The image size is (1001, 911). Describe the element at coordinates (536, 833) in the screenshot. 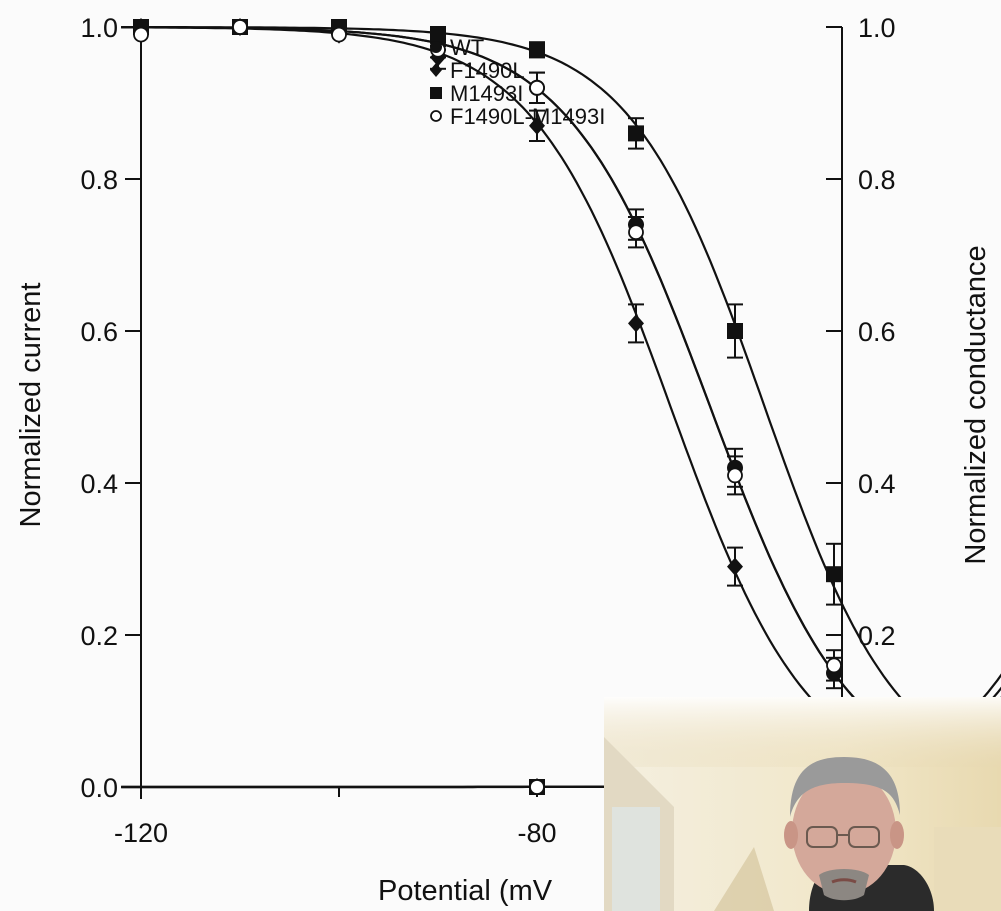

I see `x-tick-label: -80` at that location.